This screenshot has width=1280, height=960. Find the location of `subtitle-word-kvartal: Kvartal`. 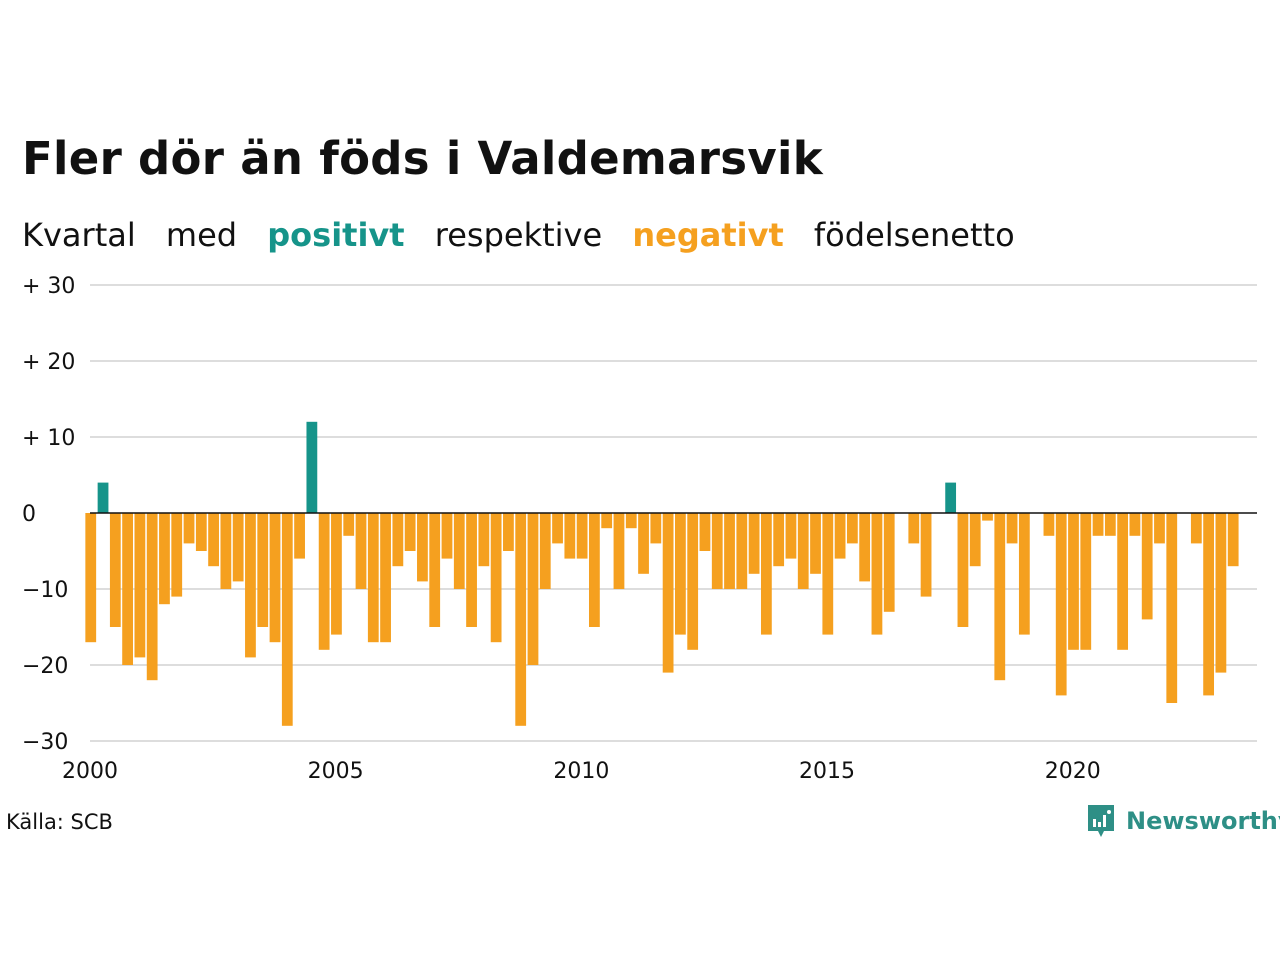

subtitle-word-kvartal: Kvartal is located at coordinates (79, 235).